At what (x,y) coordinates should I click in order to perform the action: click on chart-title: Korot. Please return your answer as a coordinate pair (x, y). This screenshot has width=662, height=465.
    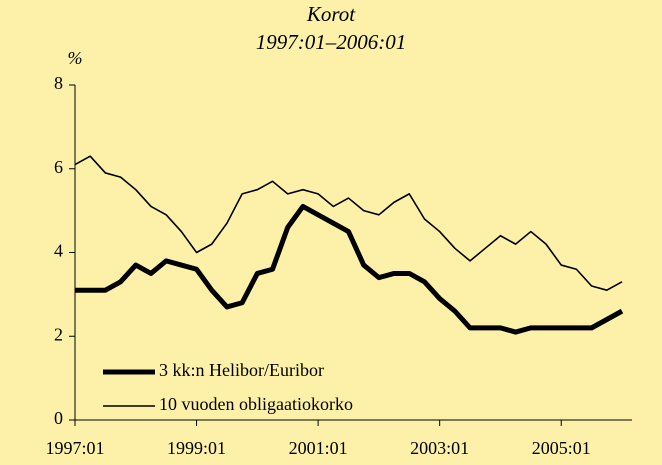
    Looking at the image, I should click on (331, 14).